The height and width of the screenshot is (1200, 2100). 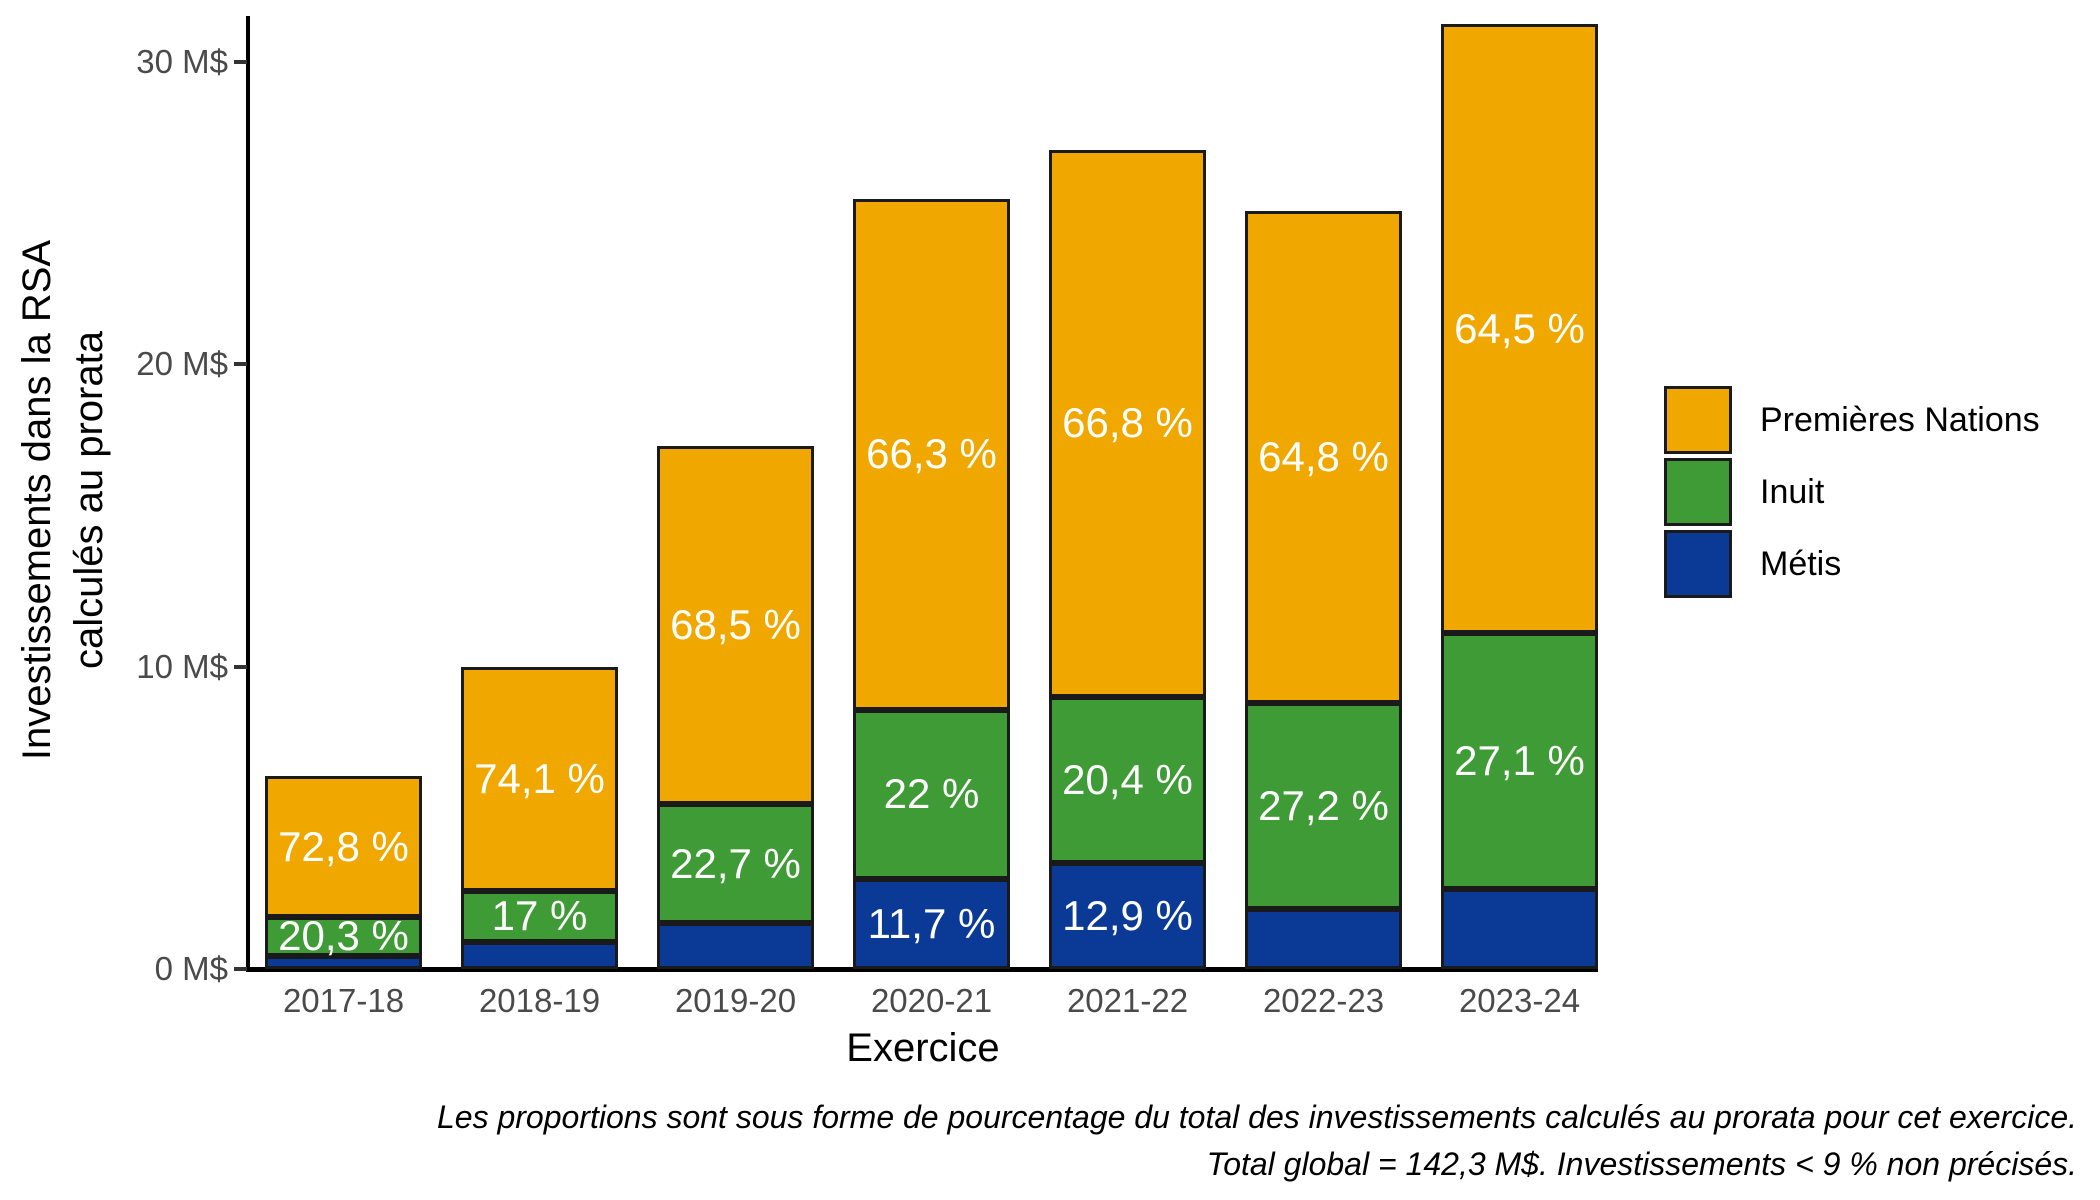 I want to click on bar-percent-label: 64,8 %, so click(x=1323, y=457).